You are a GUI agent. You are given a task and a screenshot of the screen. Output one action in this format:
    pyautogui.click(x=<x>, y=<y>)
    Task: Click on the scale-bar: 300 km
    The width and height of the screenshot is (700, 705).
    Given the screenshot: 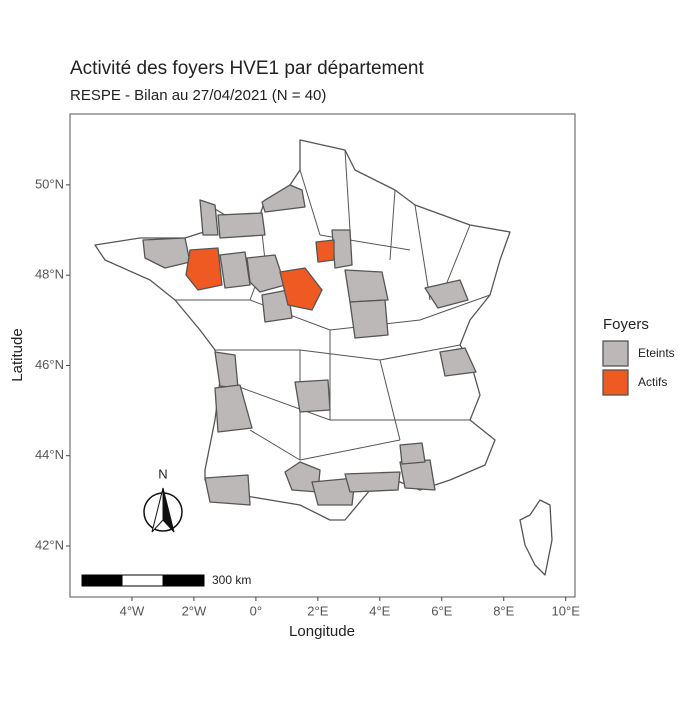 What is the action you would take?
    pyautogui.click(x=166, y=580)
    